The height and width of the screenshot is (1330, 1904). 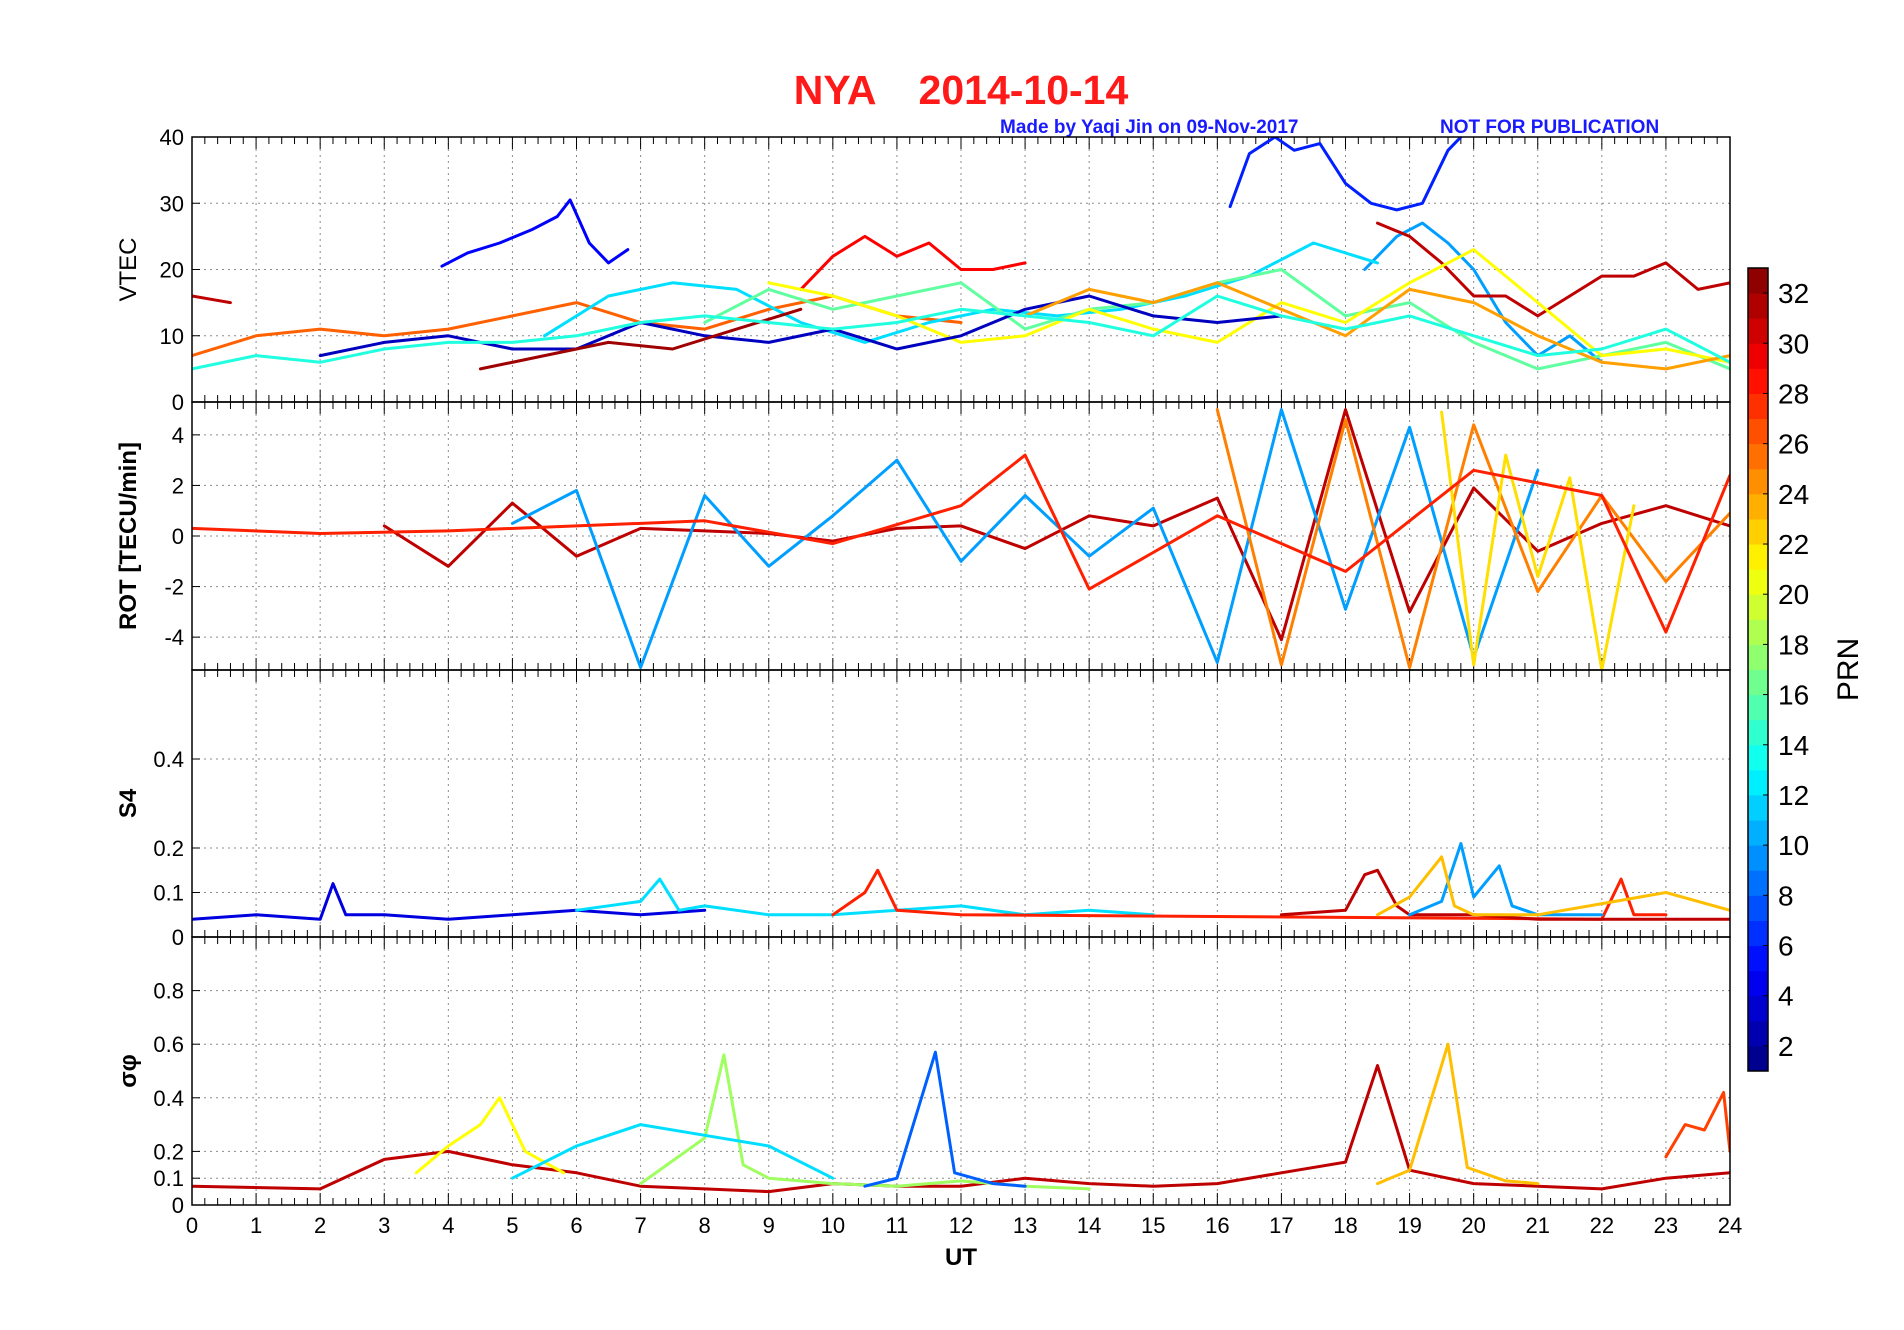 I want to click on colorbar-label: PRN, so click(x=1848, y=669).